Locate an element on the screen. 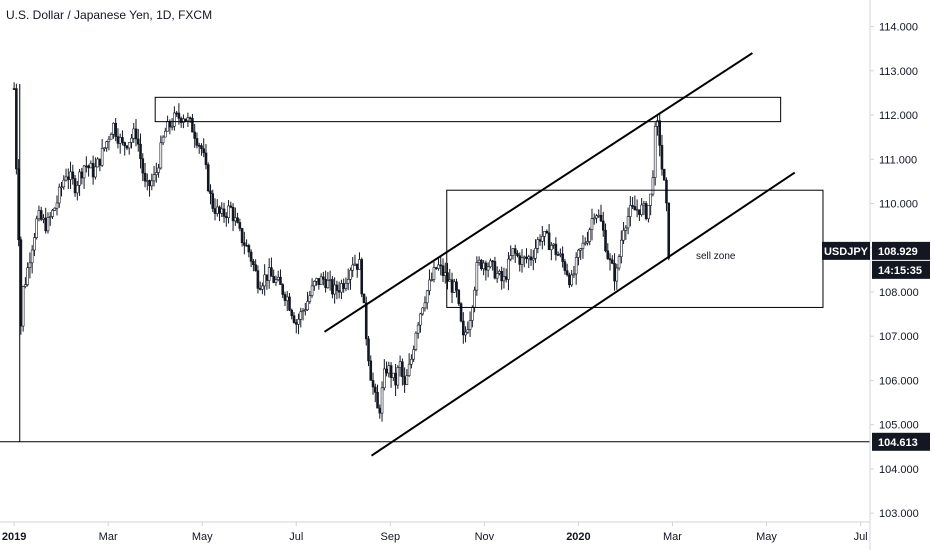 The width and height of the screenshot is (932, 555). support-level-badge-label: 104.613 is located at coordinates (898, 443).